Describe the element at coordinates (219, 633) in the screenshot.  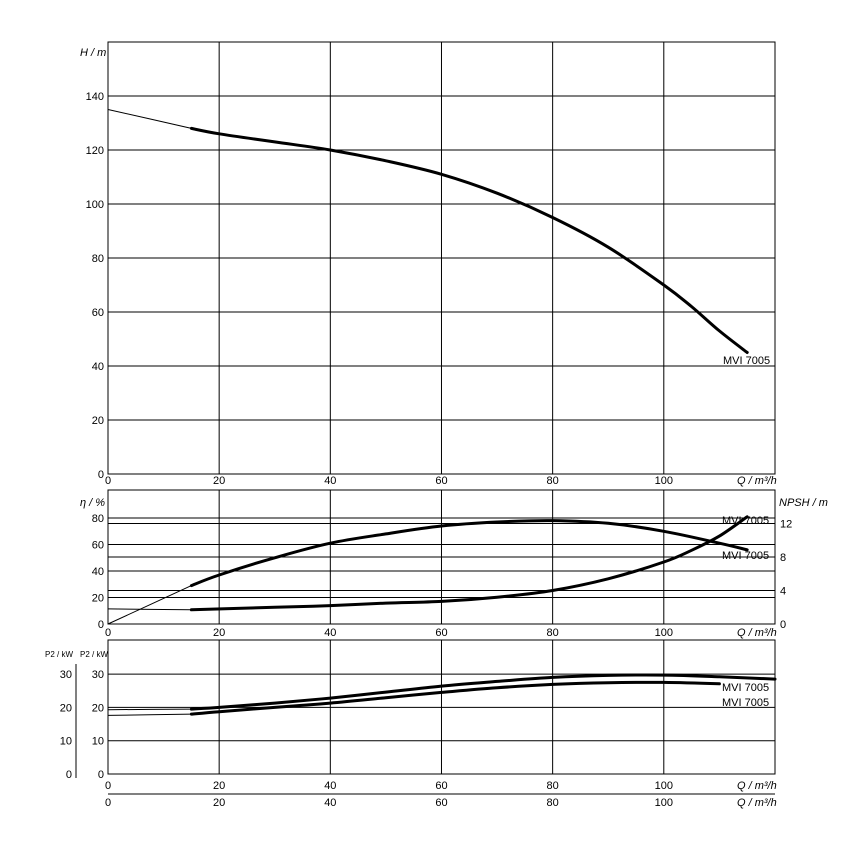
I see `eff-x-tick-20: 20` at that location.